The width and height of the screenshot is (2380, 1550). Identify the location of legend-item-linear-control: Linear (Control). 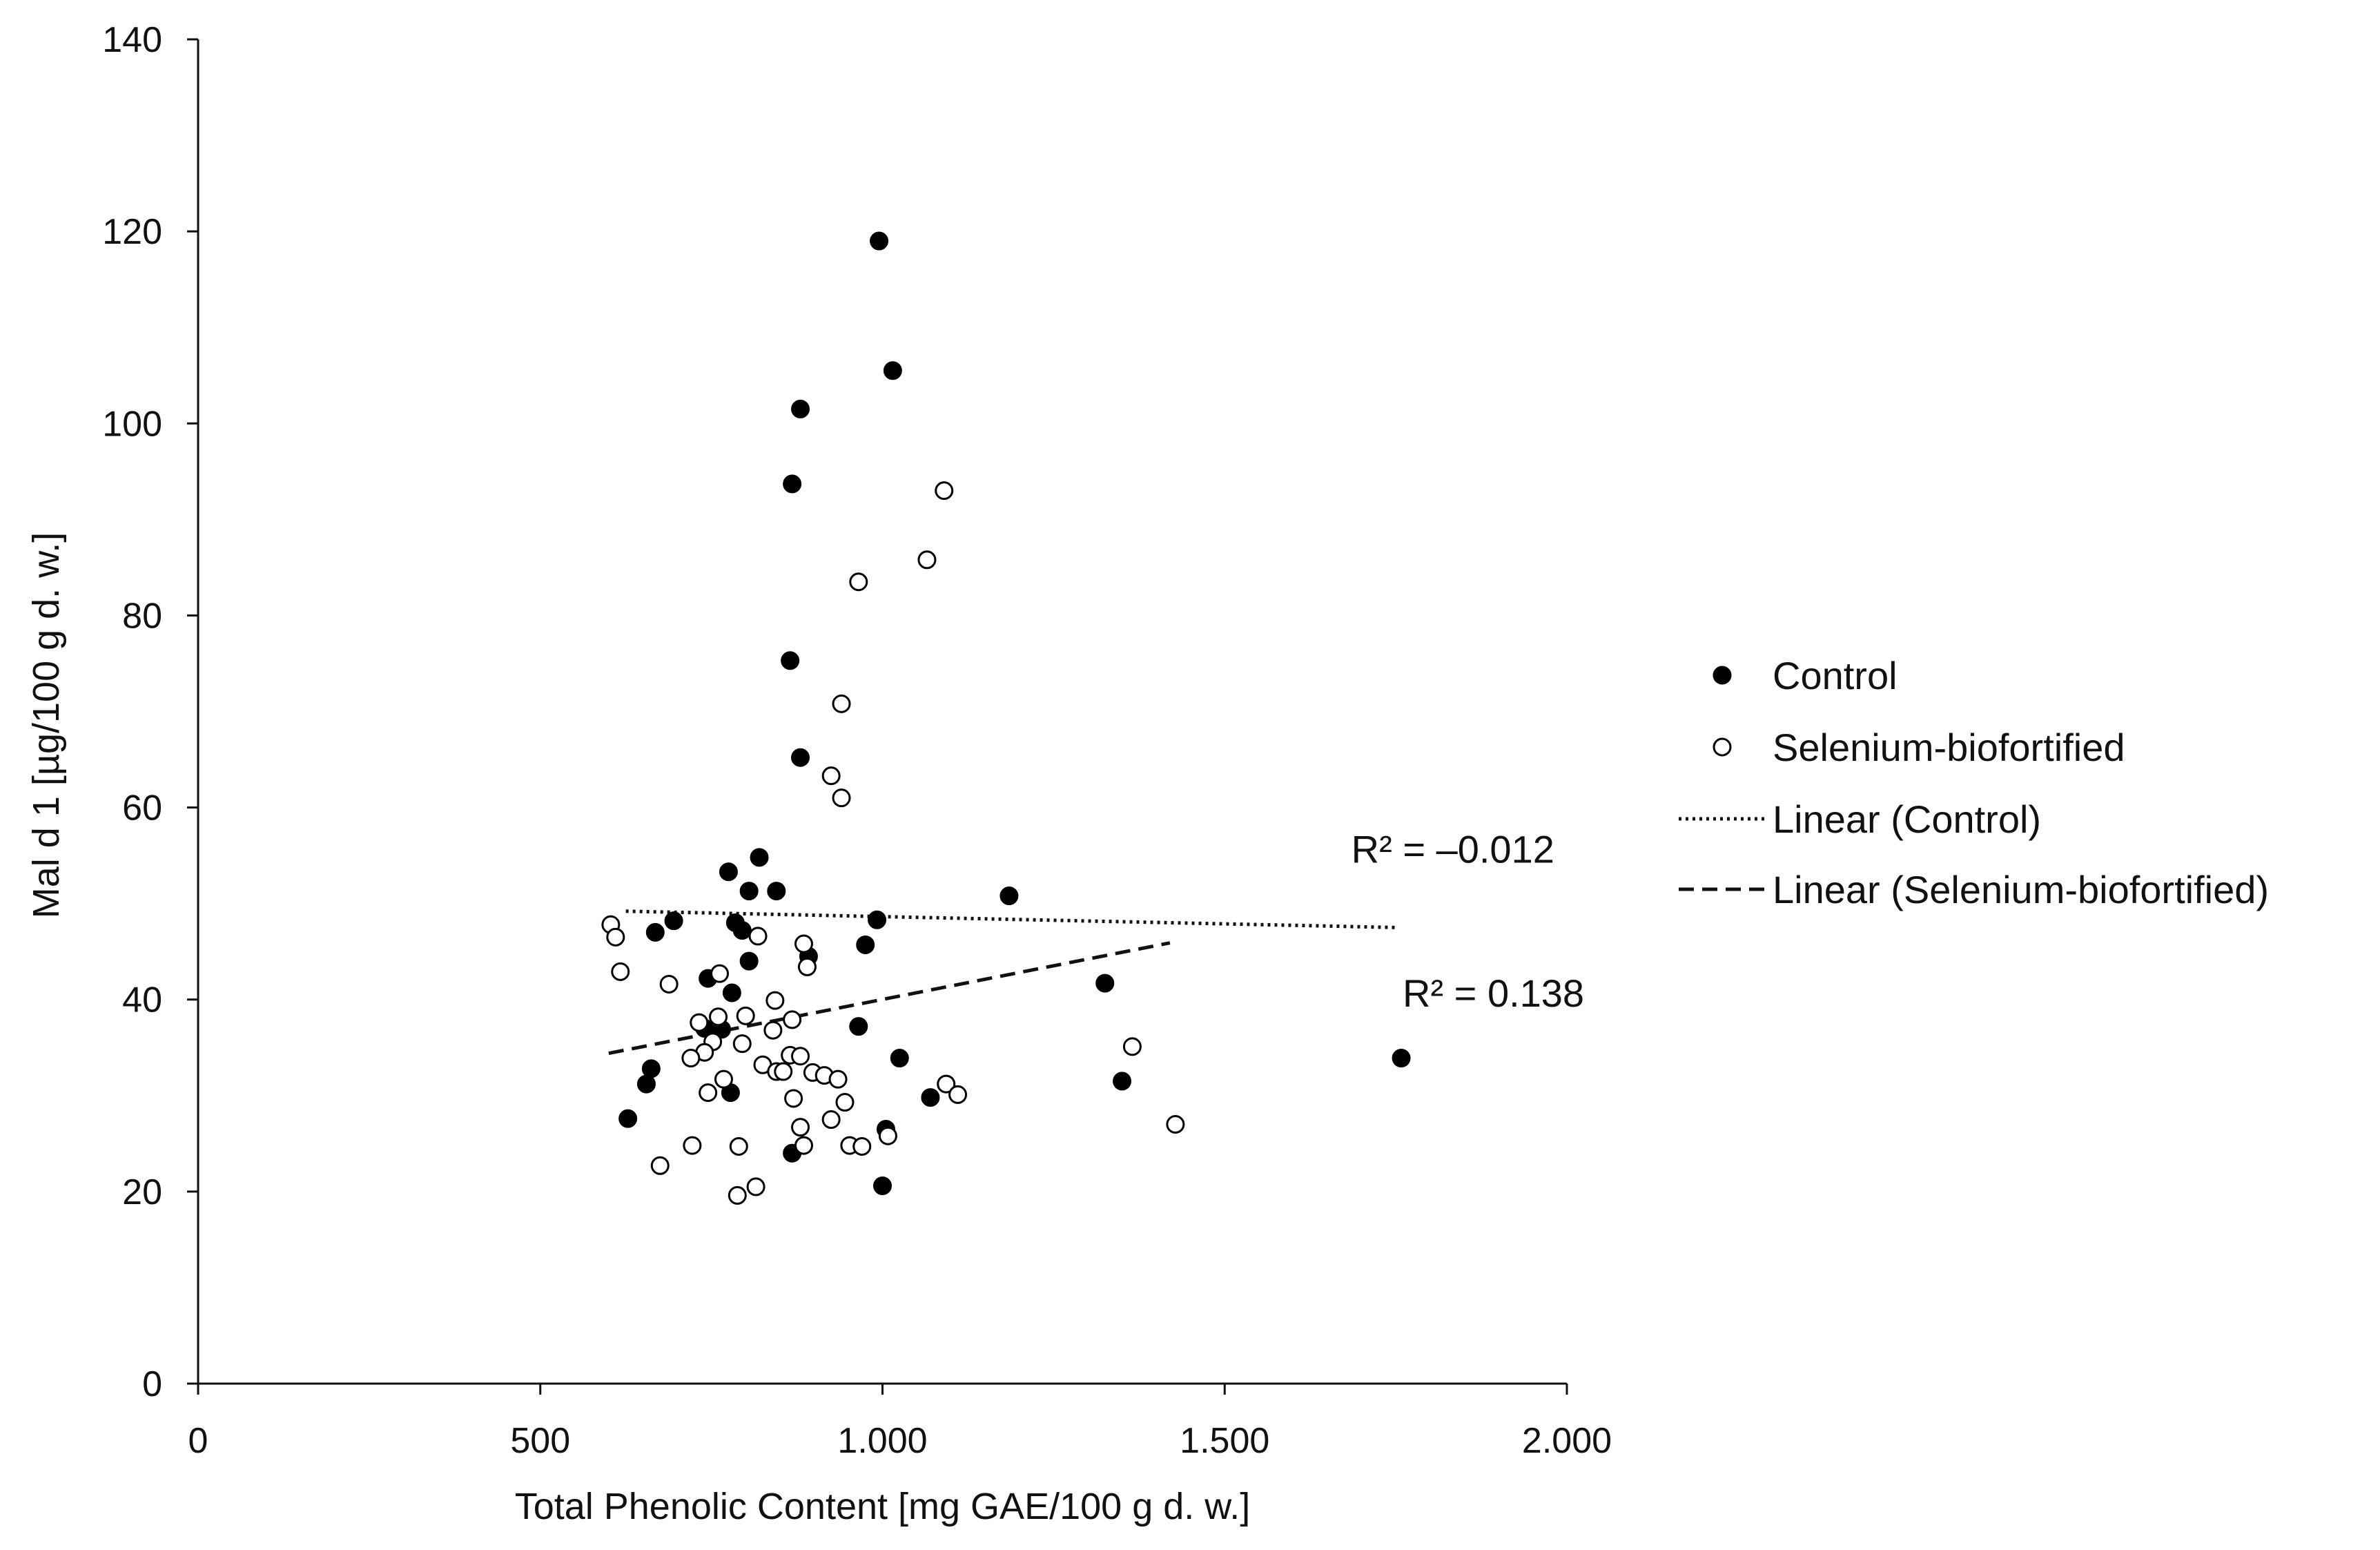
(1860, 819).